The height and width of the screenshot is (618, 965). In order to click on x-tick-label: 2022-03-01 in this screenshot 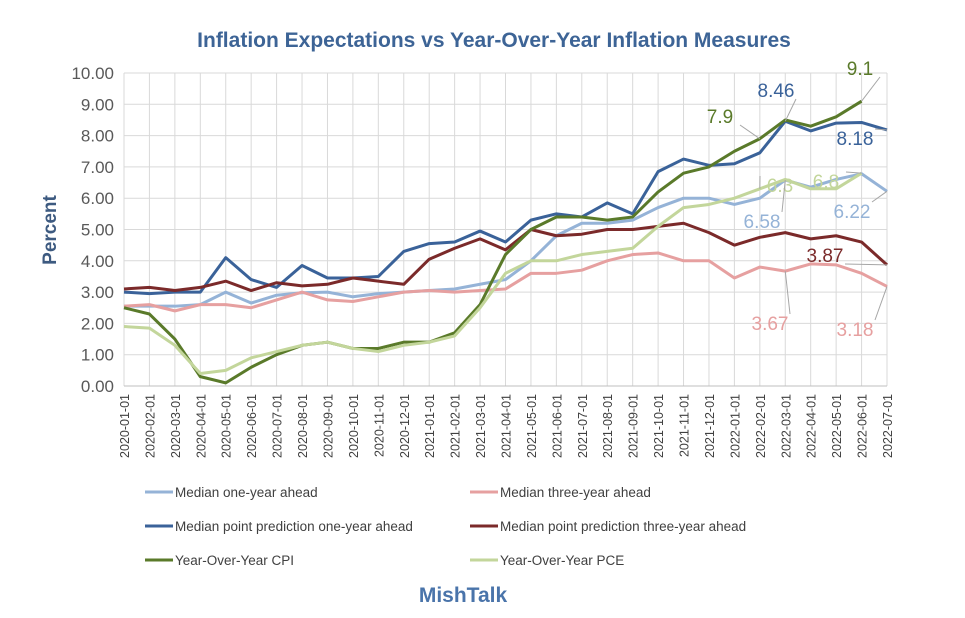, I will do `click(786, 426)`.